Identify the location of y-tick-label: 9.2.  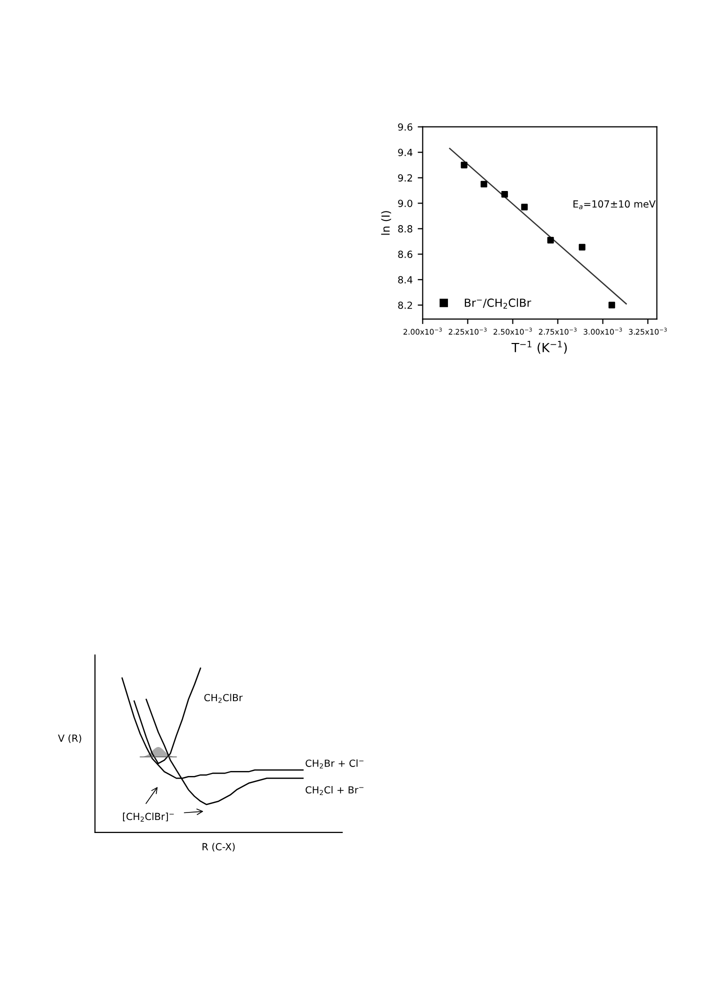
(405, 178).